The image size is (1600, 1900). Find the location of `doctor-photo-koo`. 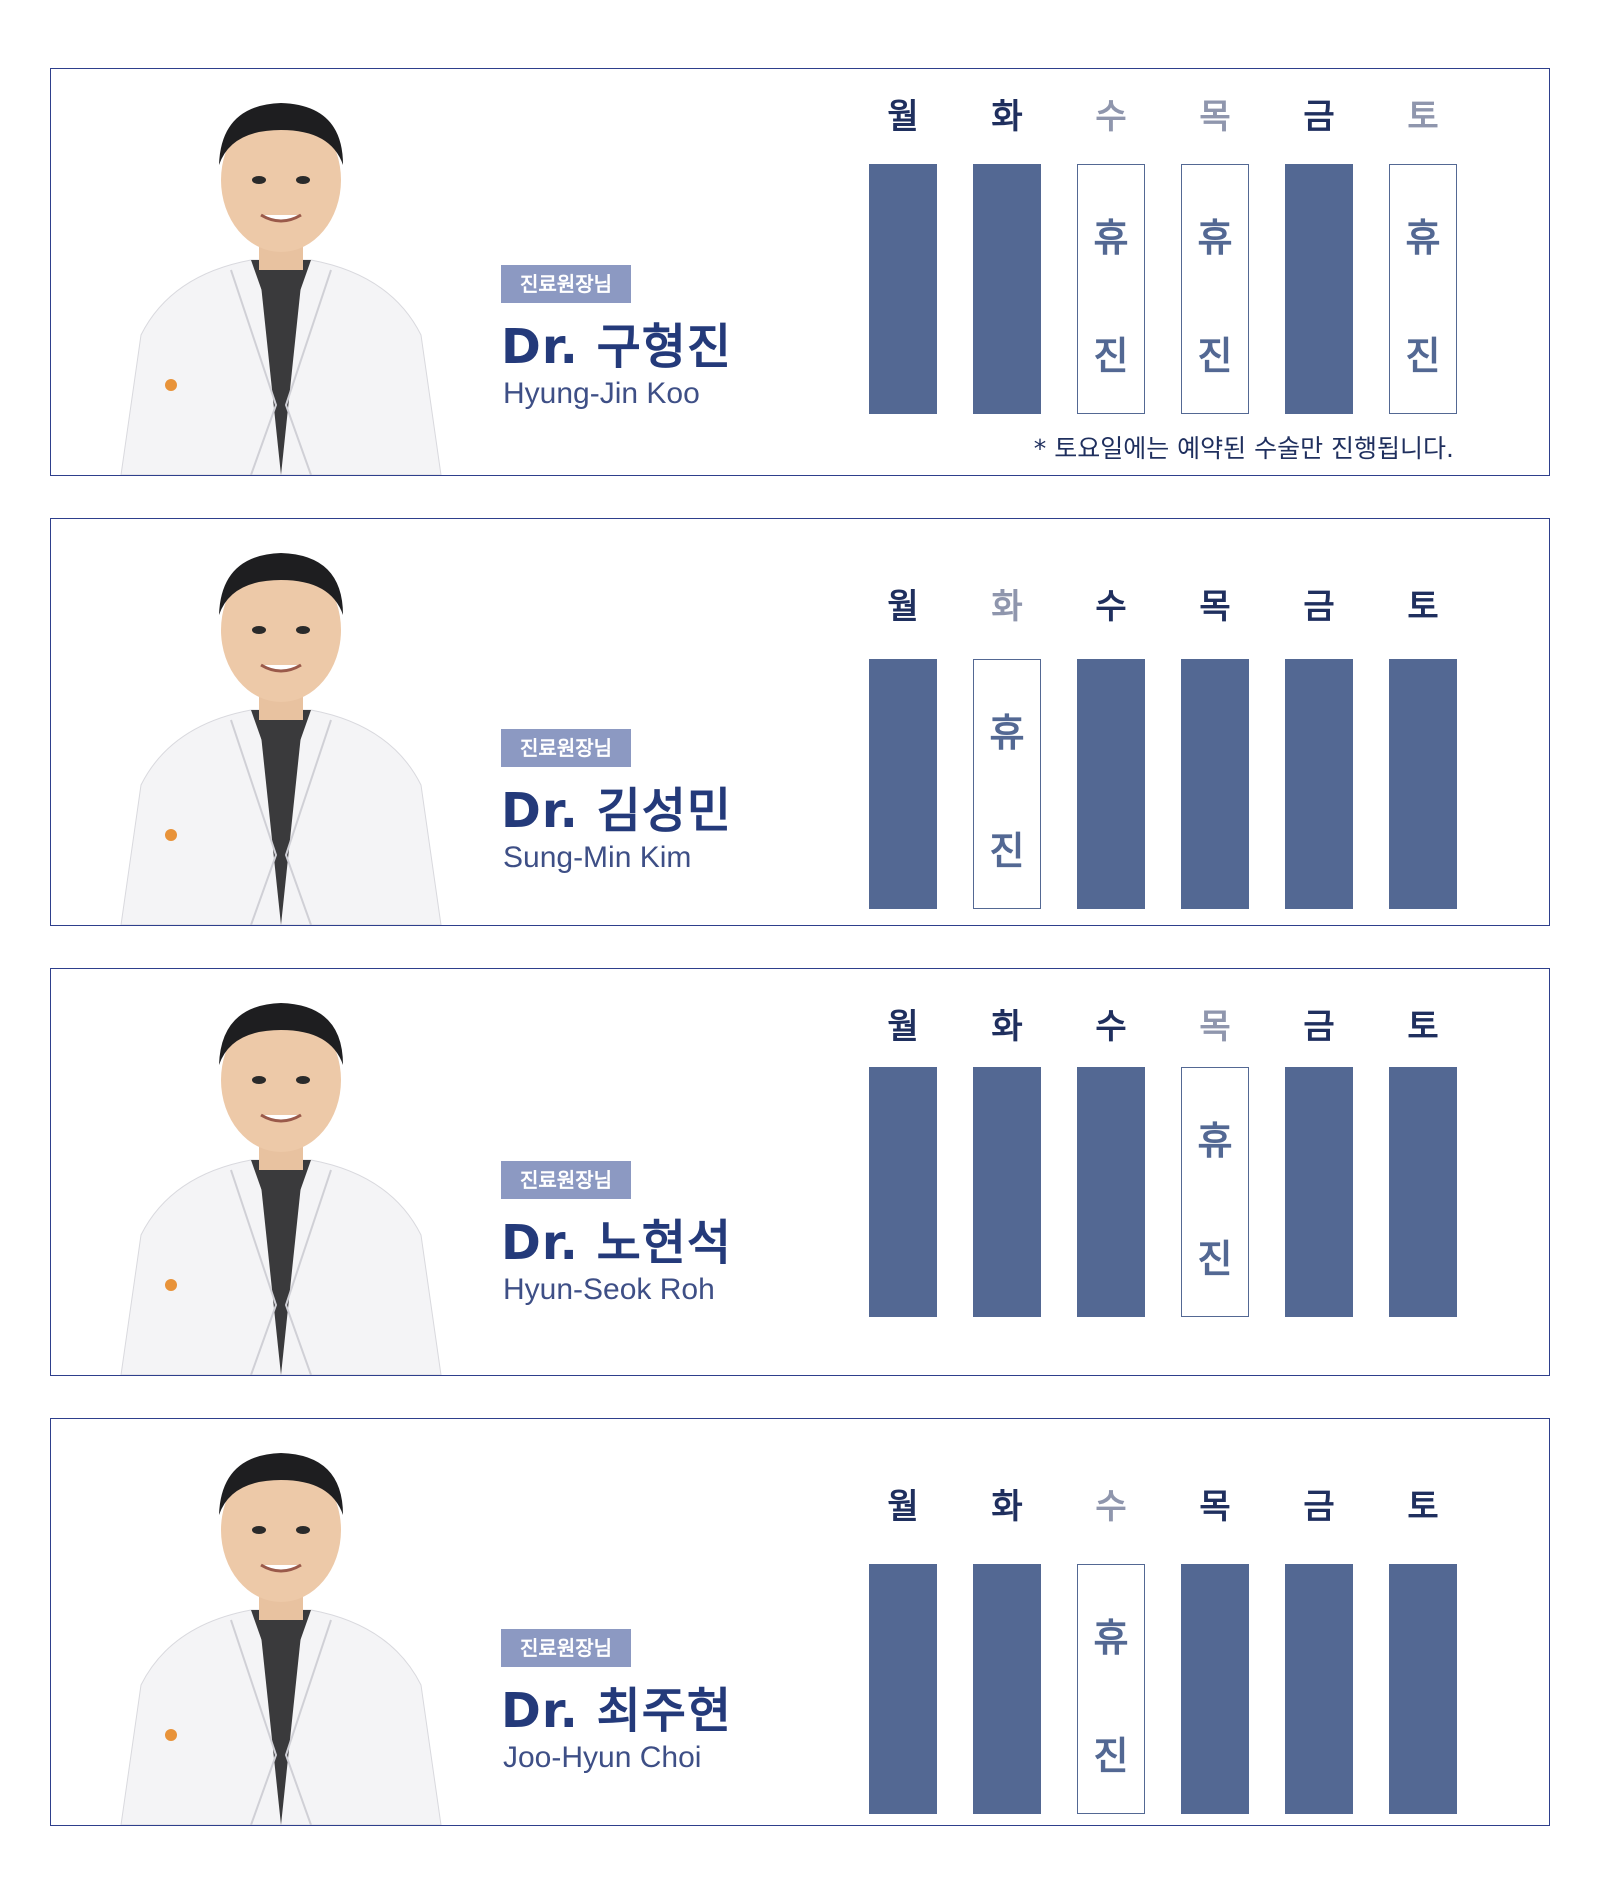

doctor-photo-koo is located at coordinates (281, 280).